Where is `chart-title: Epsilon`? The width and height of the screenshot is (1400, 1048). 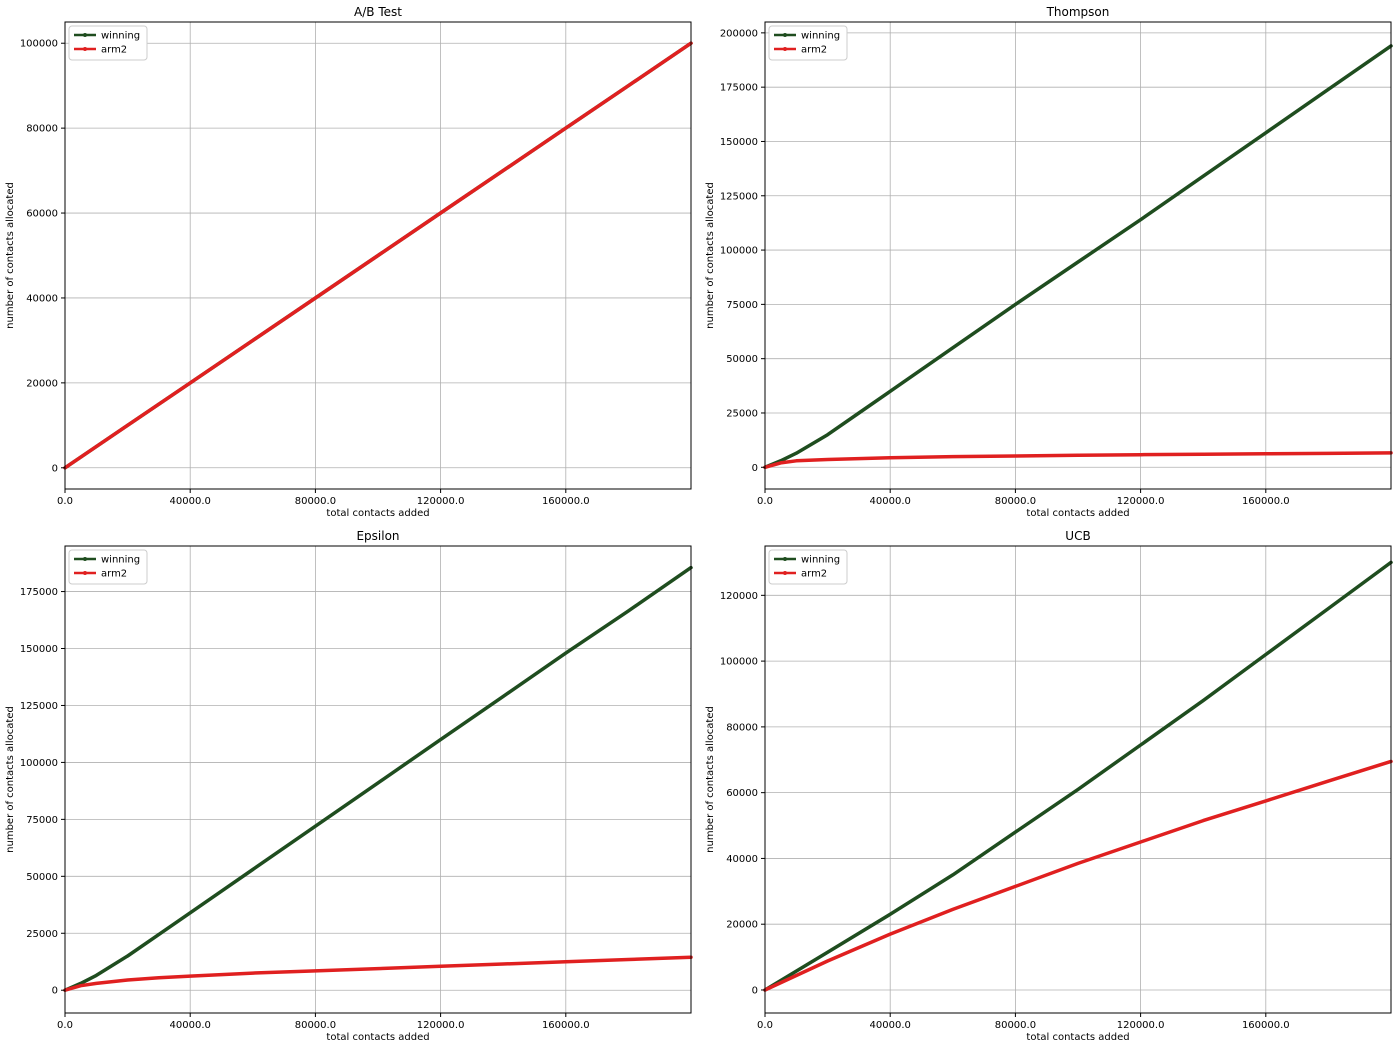 chart-title: Epsilon is located at coordinates (377, 536).